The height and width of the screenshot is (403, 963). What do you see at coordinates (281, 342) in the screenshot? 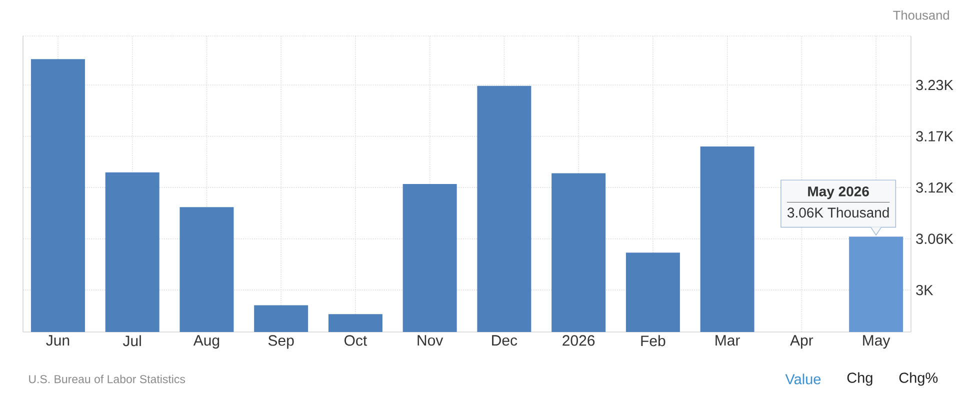
I see `x-tick-label: Sep` at bounding box center [281, 342].